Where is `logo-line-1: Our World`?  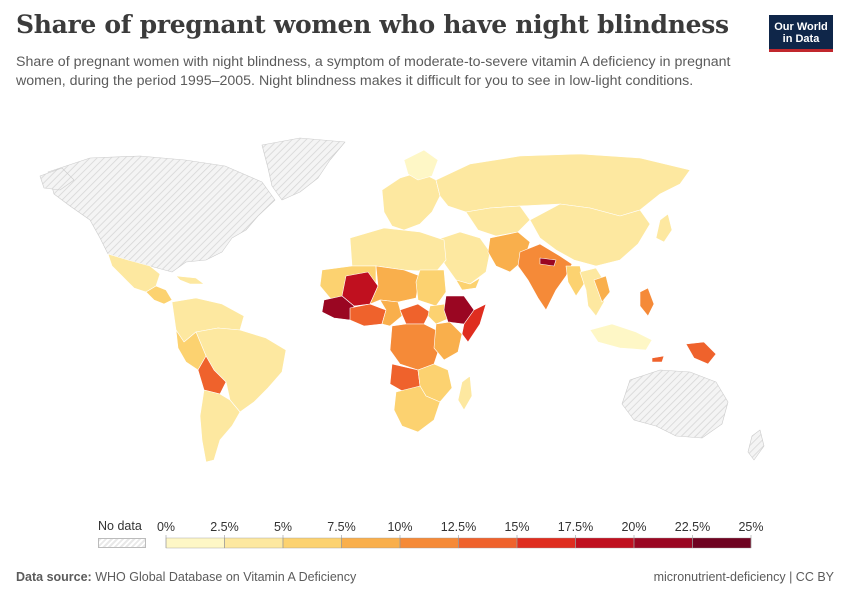
logo-line-1: Our World is located at coordinates (801, 27).